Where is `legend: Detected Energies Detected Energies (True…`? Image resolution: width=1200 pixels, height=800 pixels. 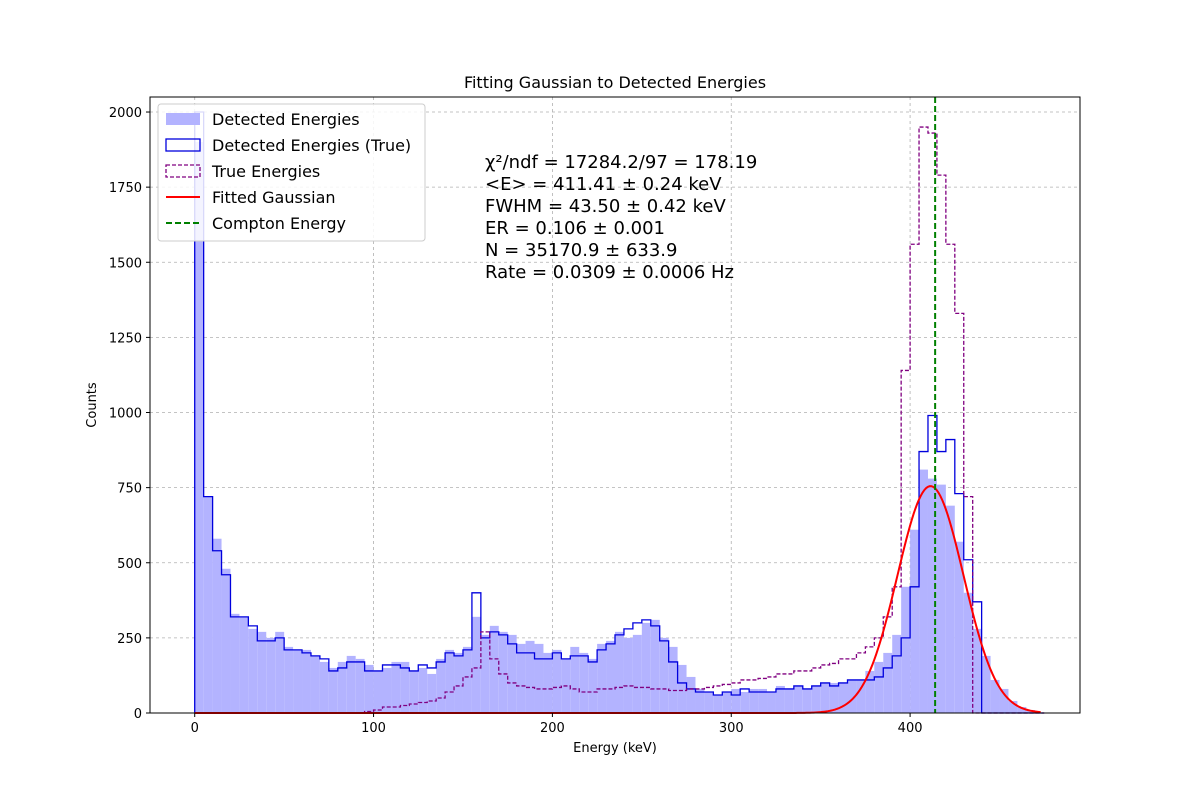 legend: Detected Energies Detected Energies (True… is located at coordinates (291, 172).